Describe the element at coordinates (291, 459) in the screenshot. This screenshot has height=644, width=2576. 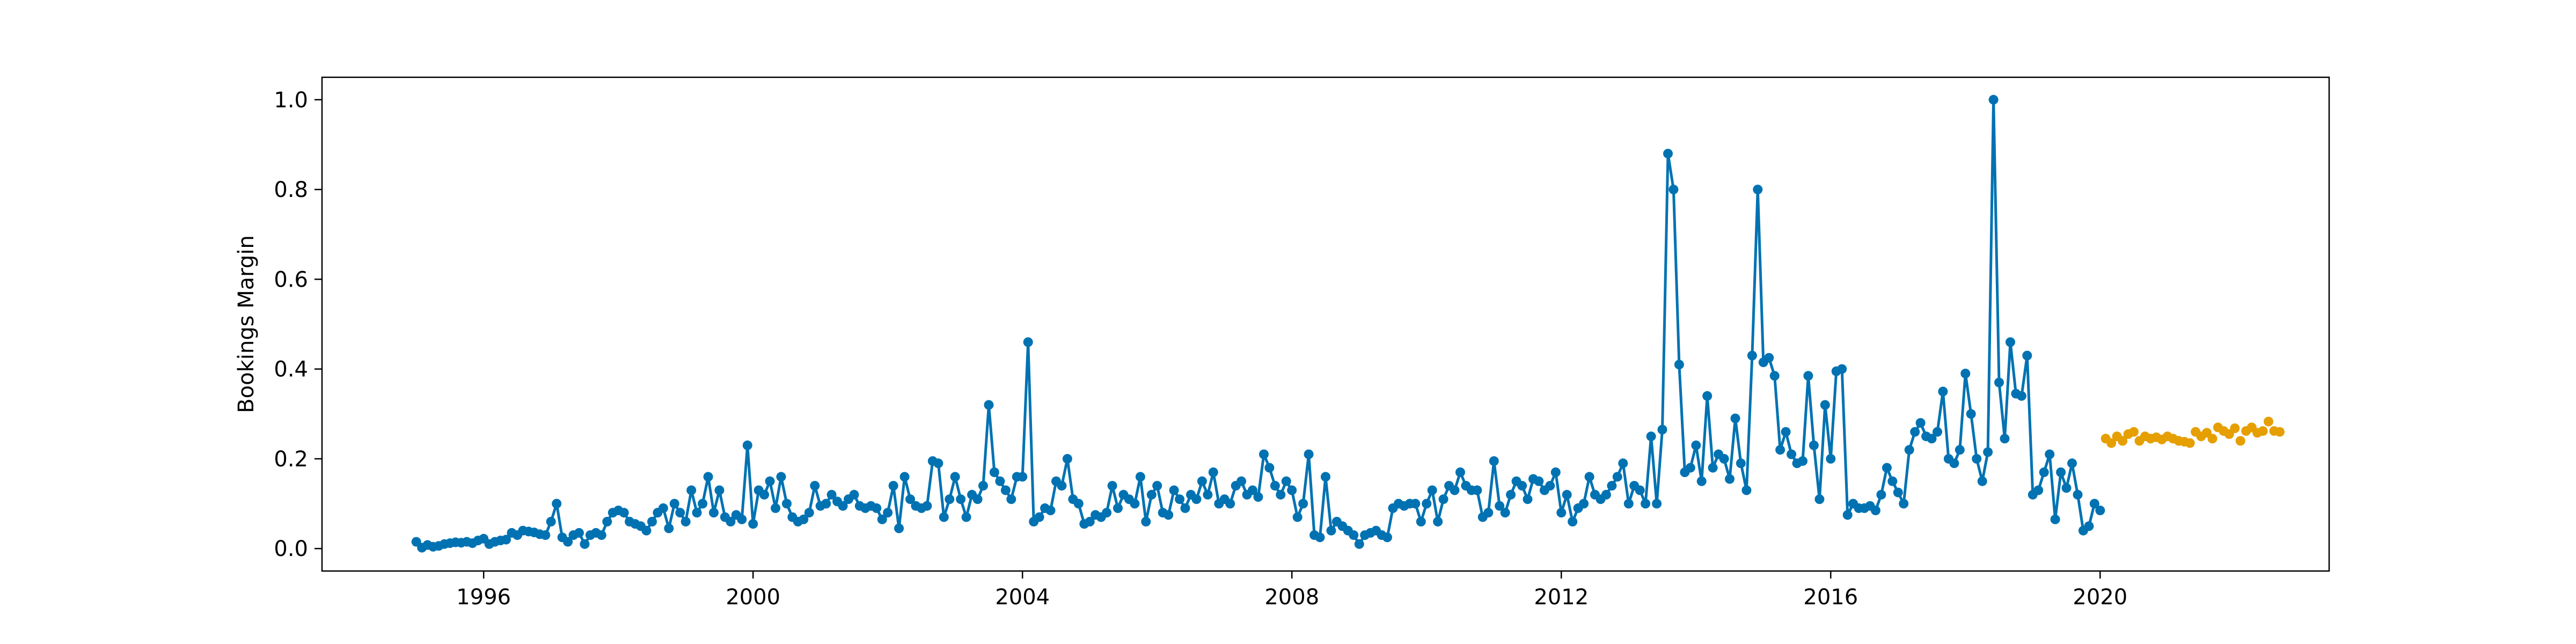
I see `y-tick-label: 0.2` at that location.